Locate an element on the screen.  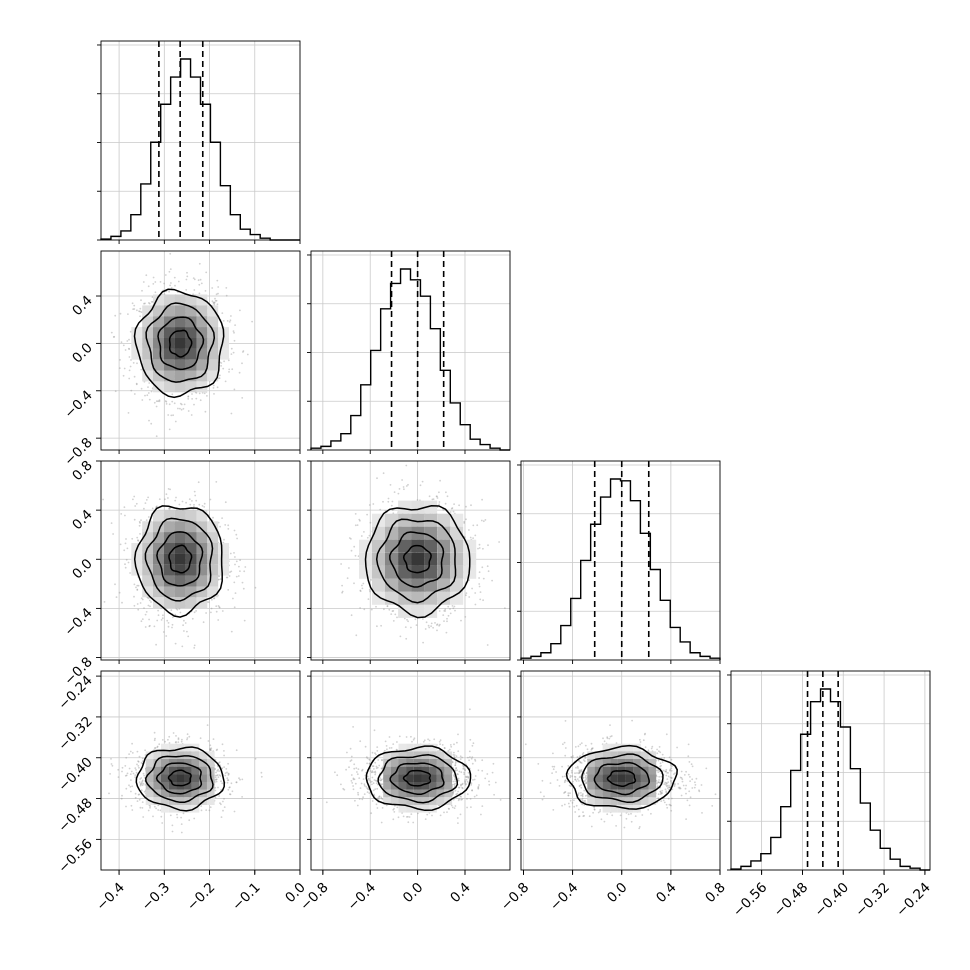
panel-frame is located at coordinates (200, 140).